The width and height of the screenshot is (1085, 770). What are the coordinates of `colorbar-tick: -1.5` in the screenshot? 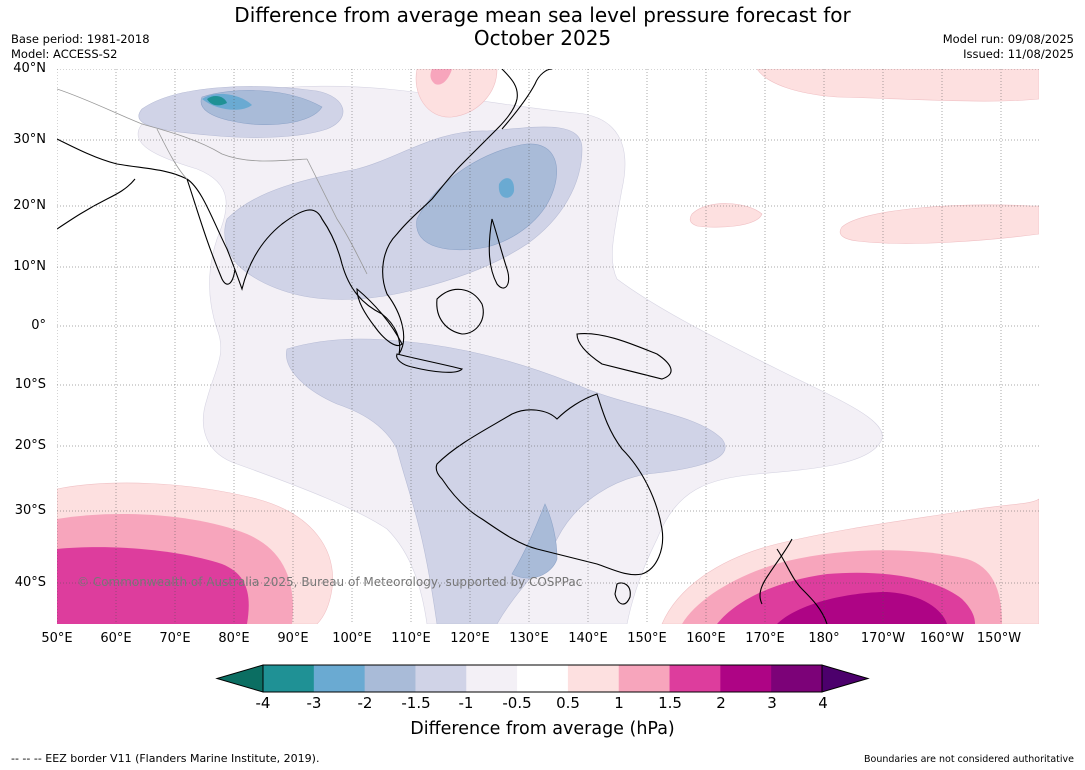 It's located at (416, 703).